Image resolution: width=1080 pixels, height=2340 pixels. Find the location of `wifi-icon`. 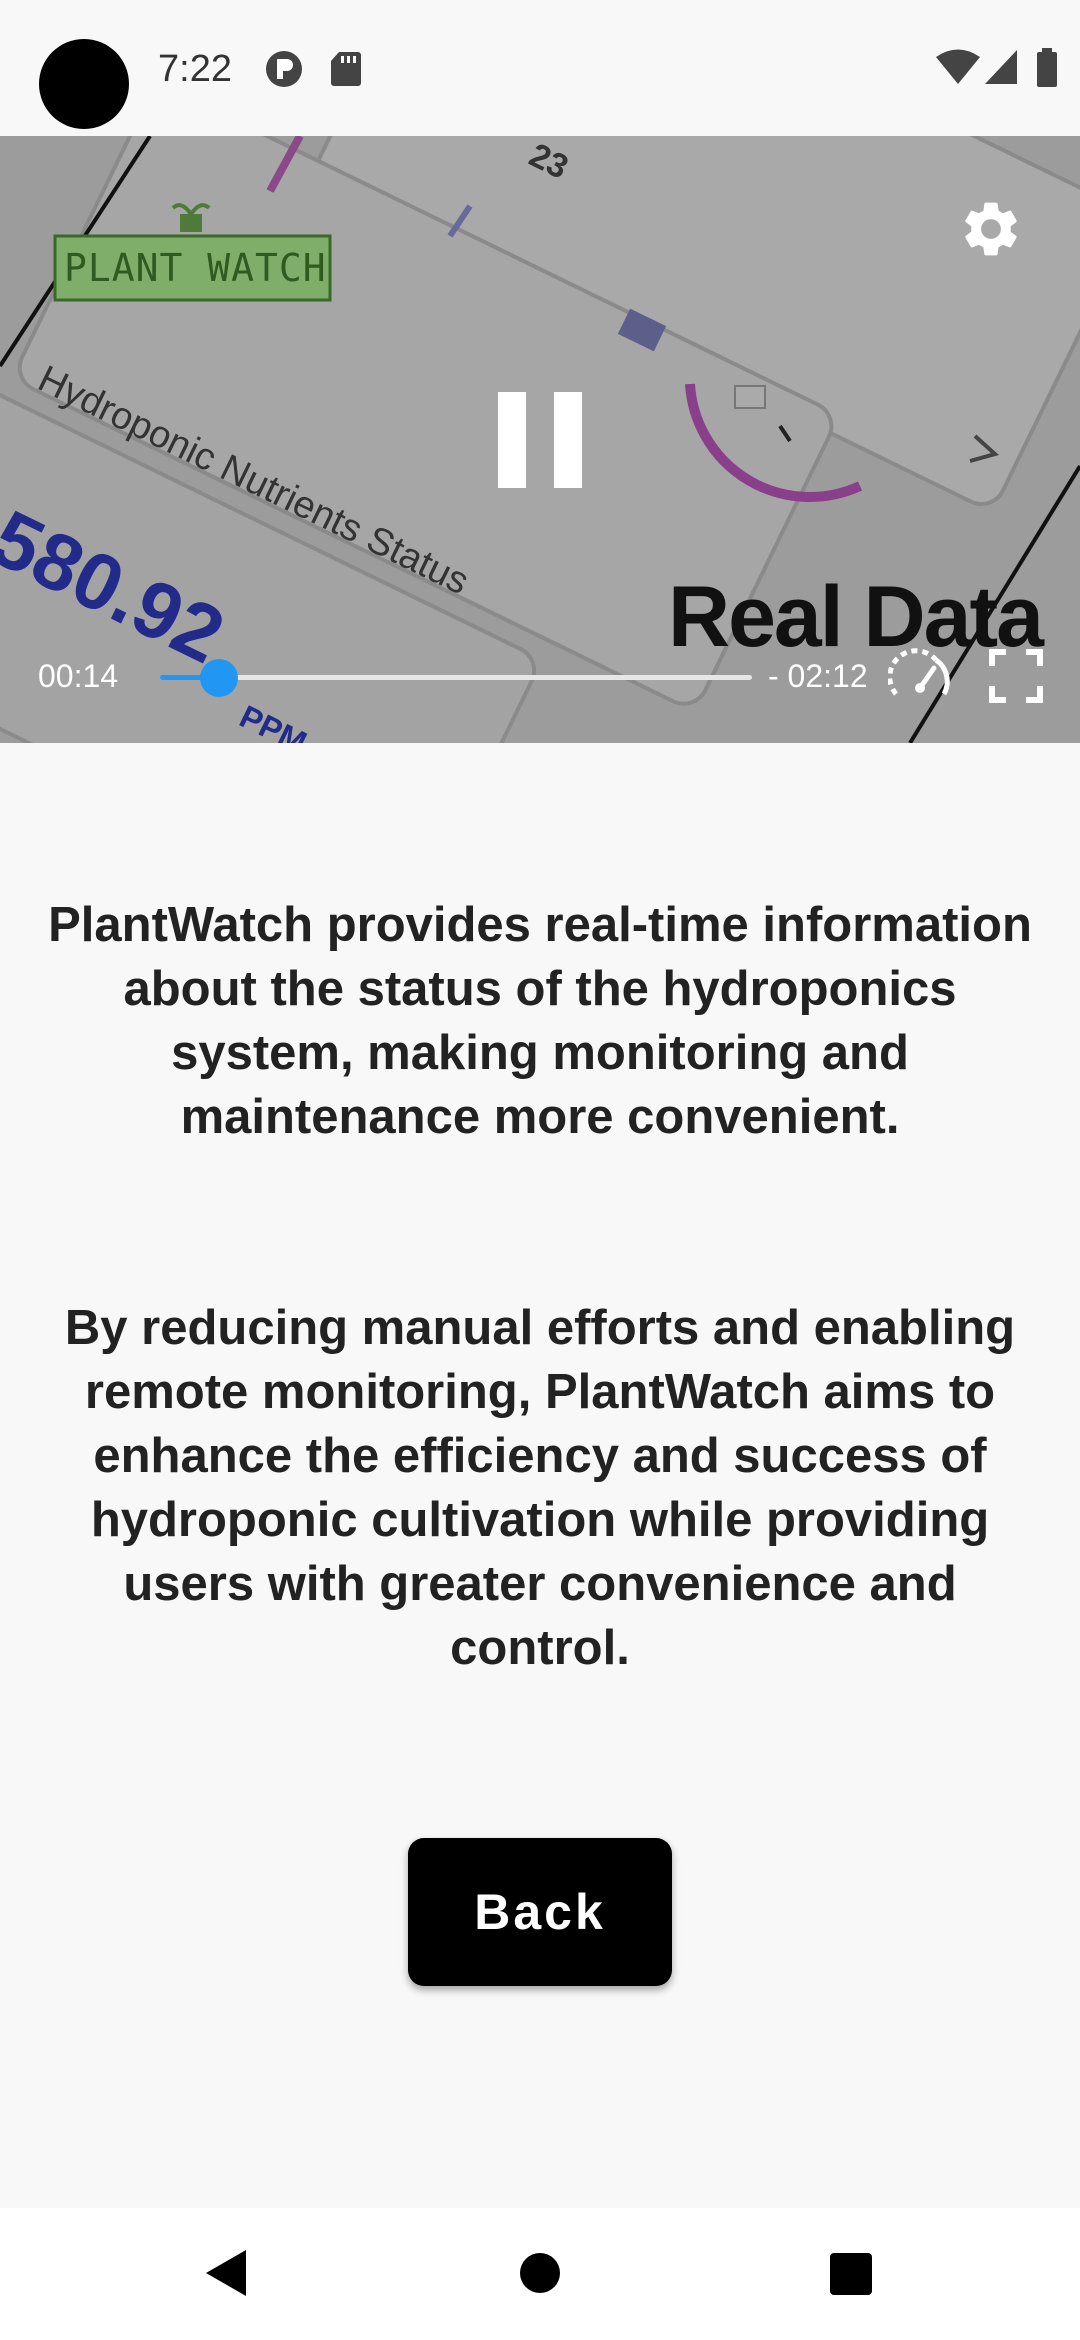

wifi-icon is located at coordinates (958, 66).